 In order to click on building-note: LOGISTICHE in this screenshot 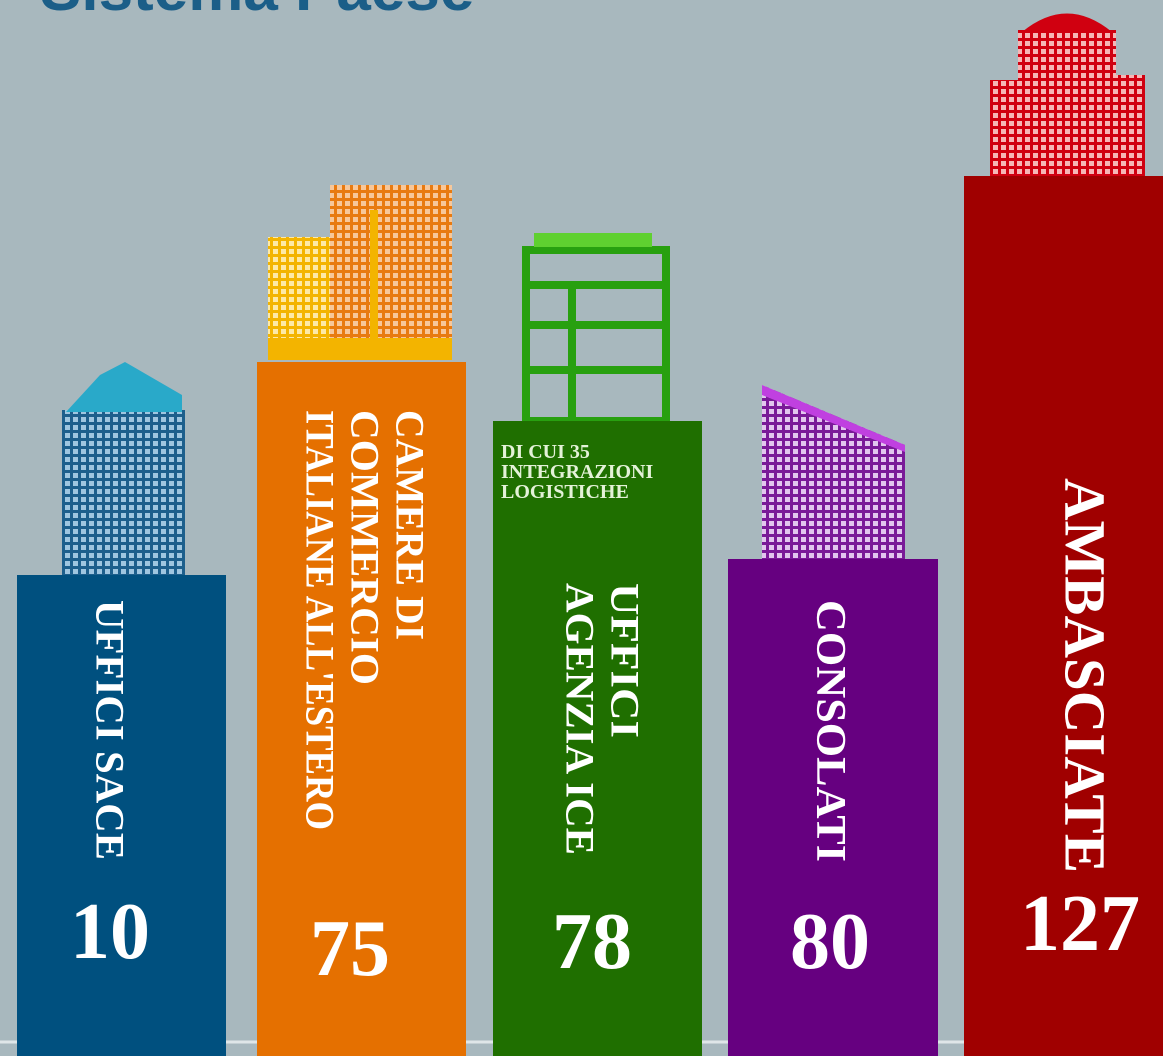, I will do `click(565, 492)`.